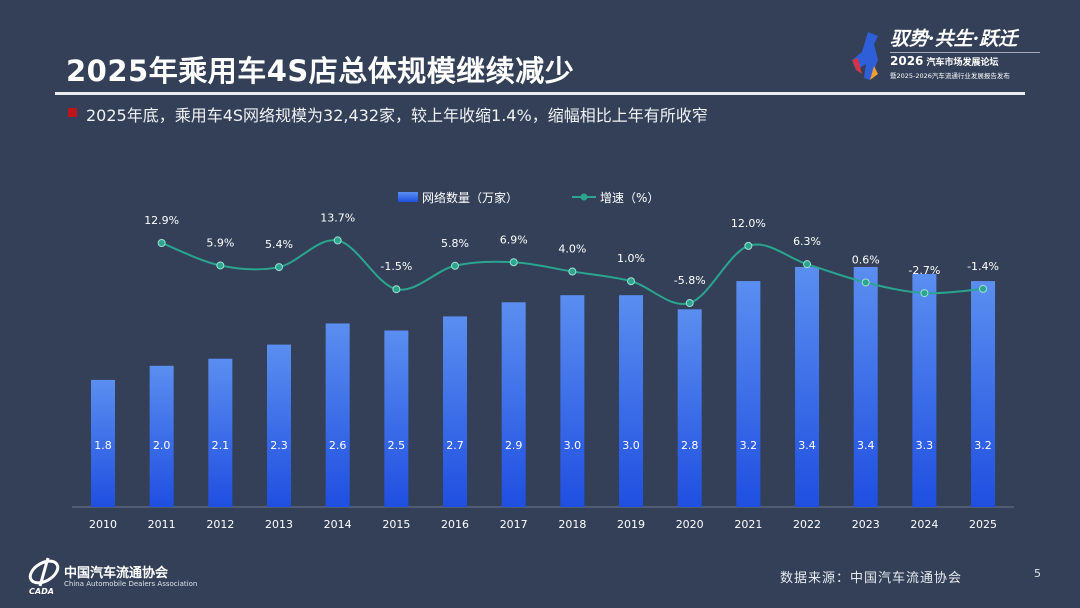  I want to click on bar-2014, so click(337, 415).